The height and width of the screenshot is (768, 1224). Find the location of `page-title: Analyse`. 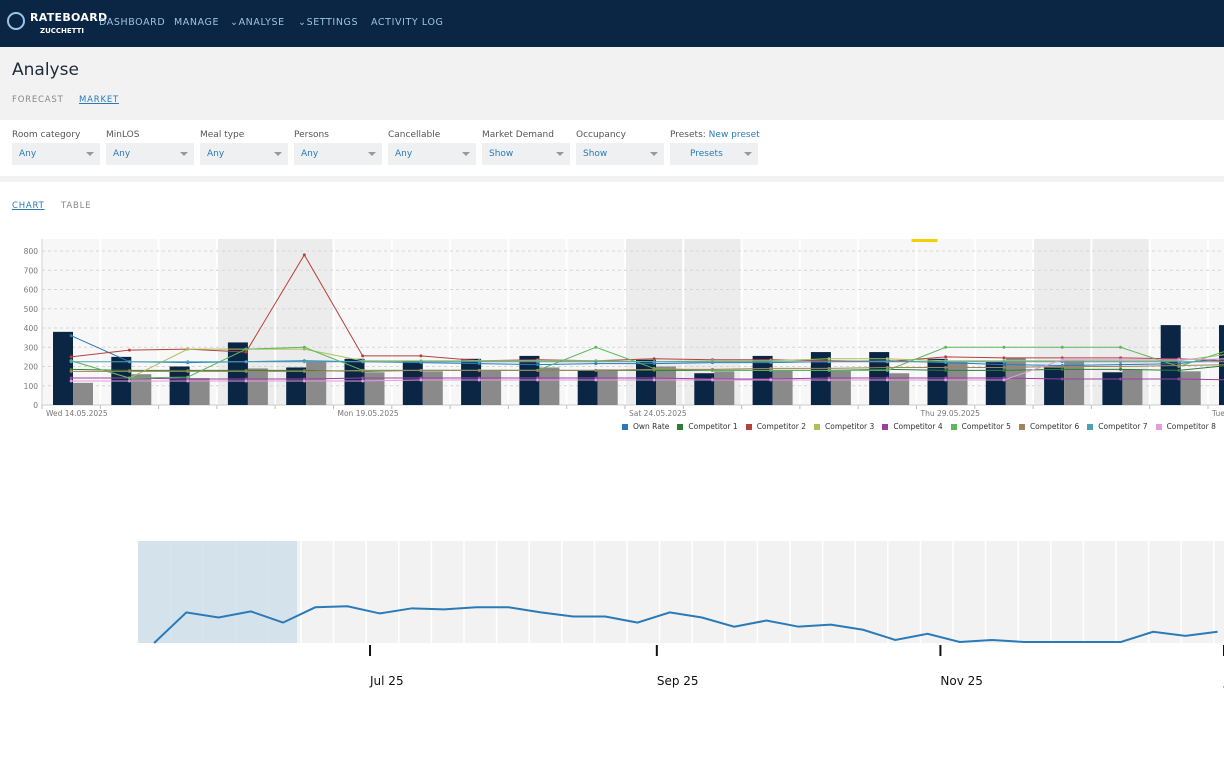

page-title: Analyse is located at coordinates (45, 70).